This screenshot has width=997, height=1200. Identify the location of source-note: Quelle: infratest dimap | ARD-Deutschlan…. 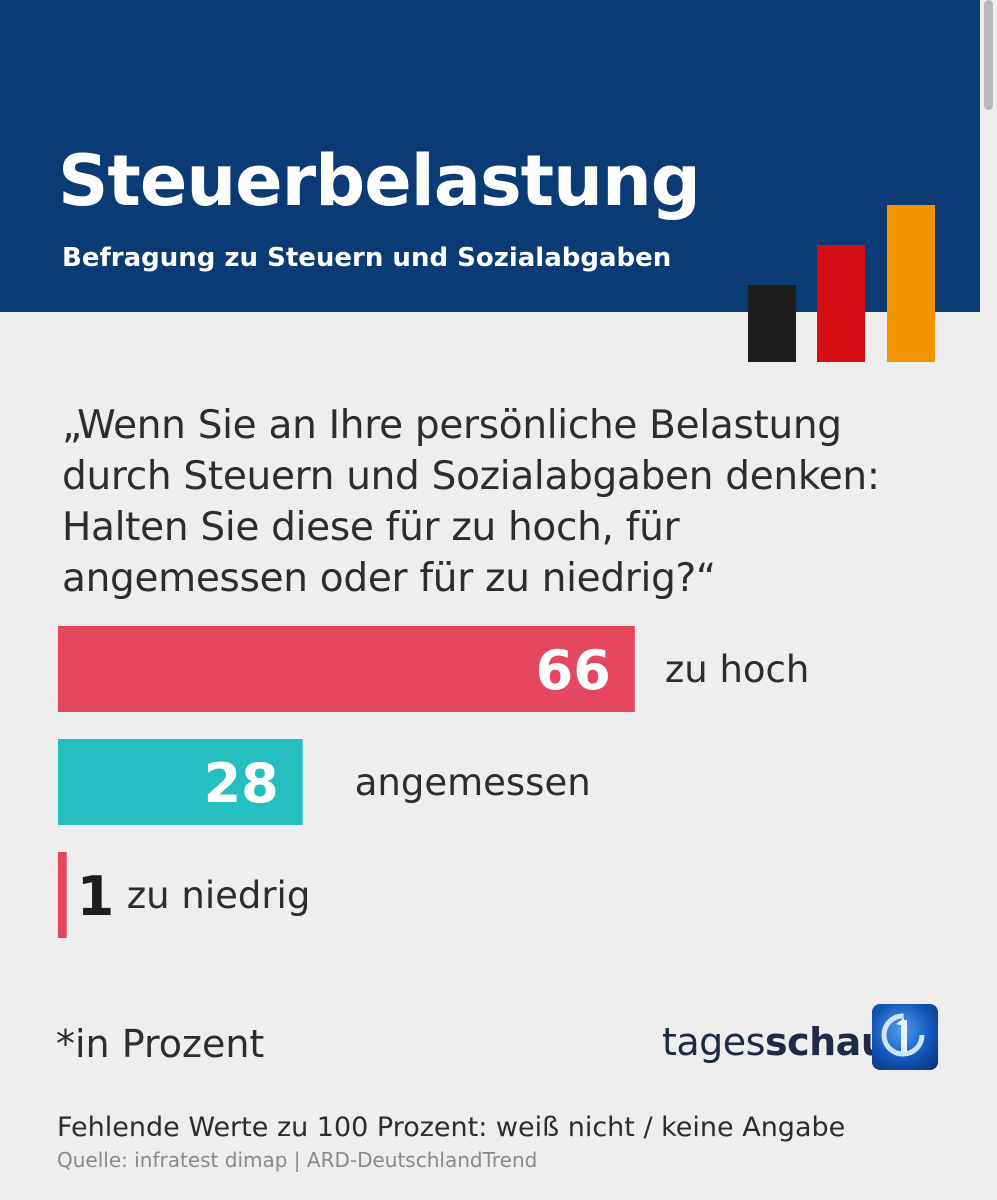
(297, 1160).